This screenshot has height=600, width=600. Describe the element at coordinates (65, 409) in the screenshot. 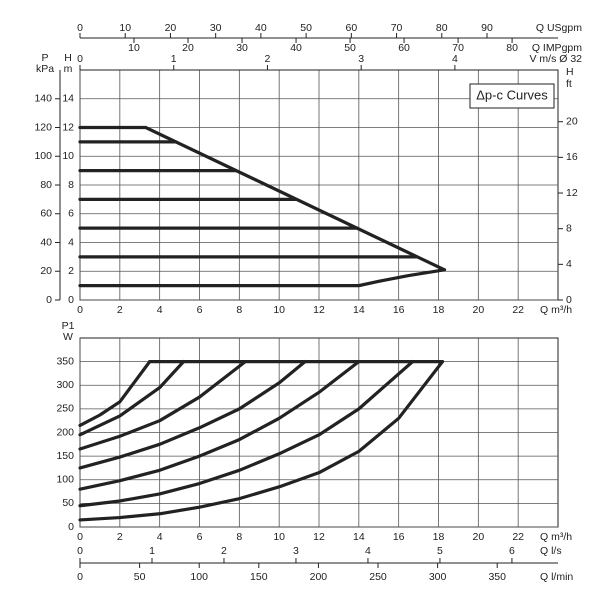

I see `y-tick-label: 250` at that location.